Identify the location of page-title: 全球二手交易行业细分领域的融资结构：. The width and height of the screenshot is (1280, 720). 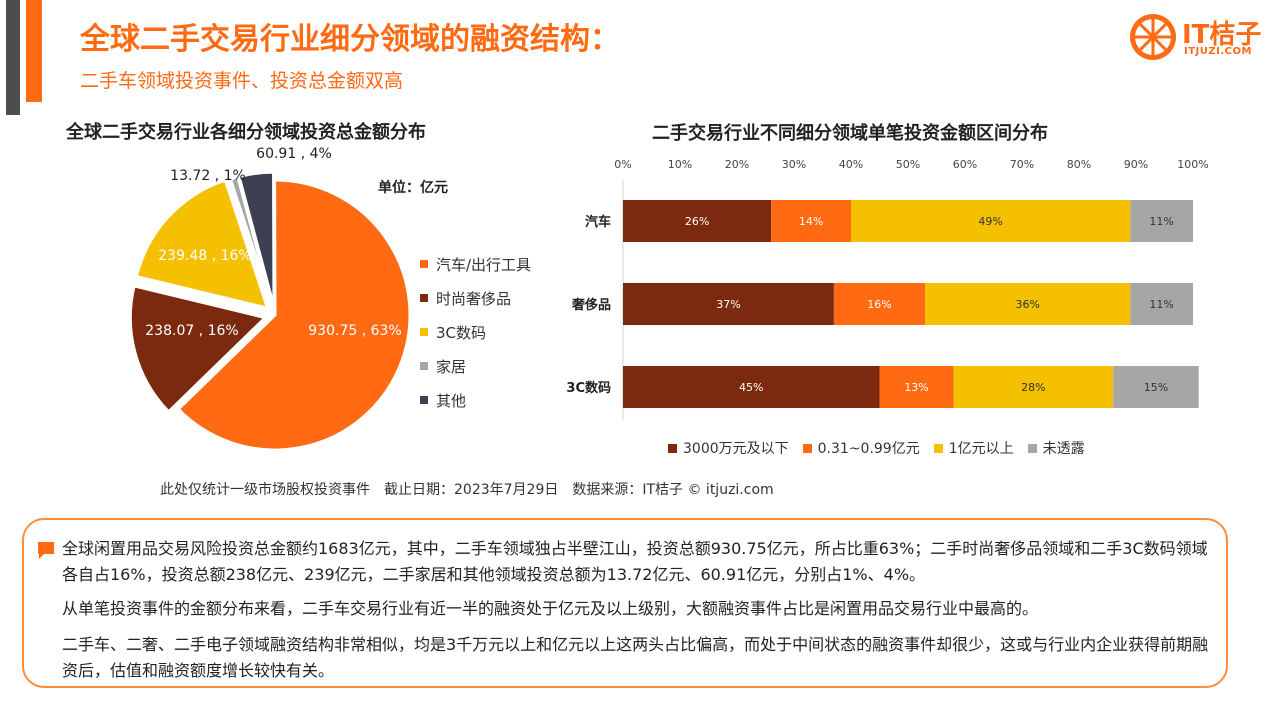
(350, 39).